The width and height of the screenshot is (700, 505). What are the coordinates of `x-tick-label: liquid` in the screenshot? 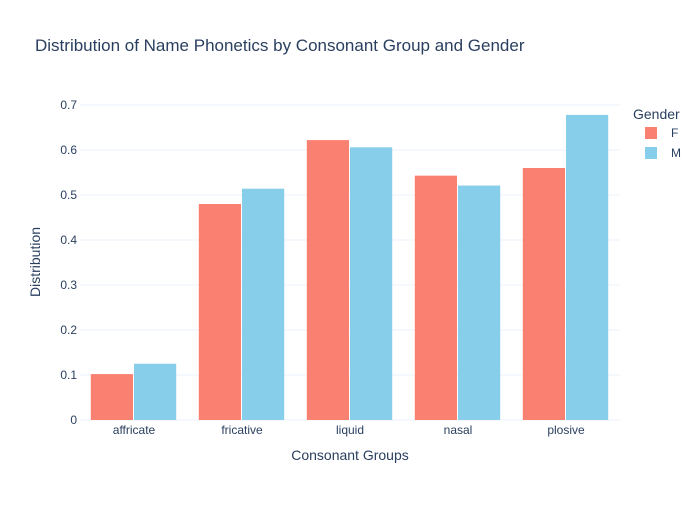 It's located at (350, 430).